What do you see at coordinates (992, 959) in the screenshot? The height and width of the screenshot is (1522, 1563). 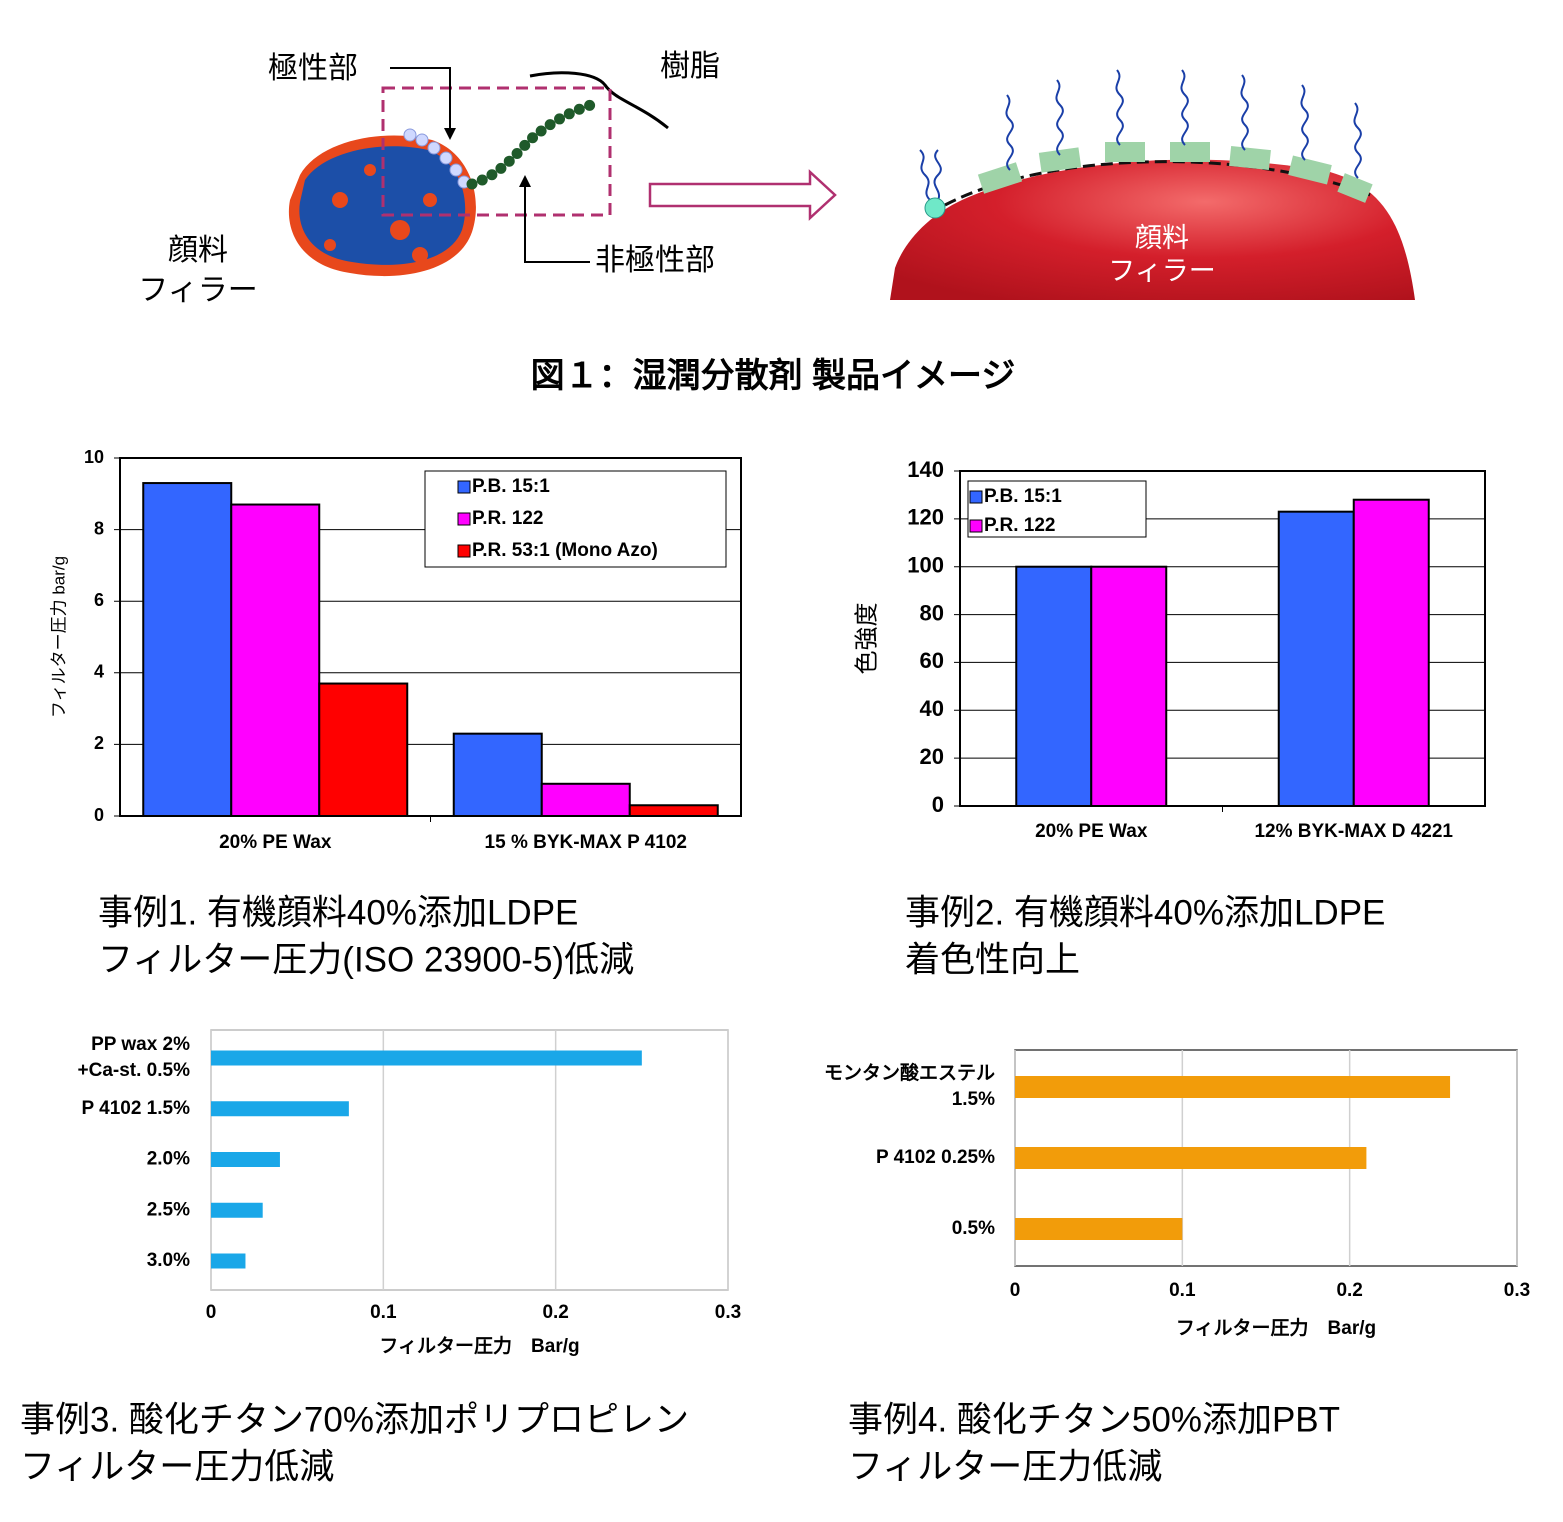 I see `case-caption: 着色性向上` at bounding box center [992, 959].